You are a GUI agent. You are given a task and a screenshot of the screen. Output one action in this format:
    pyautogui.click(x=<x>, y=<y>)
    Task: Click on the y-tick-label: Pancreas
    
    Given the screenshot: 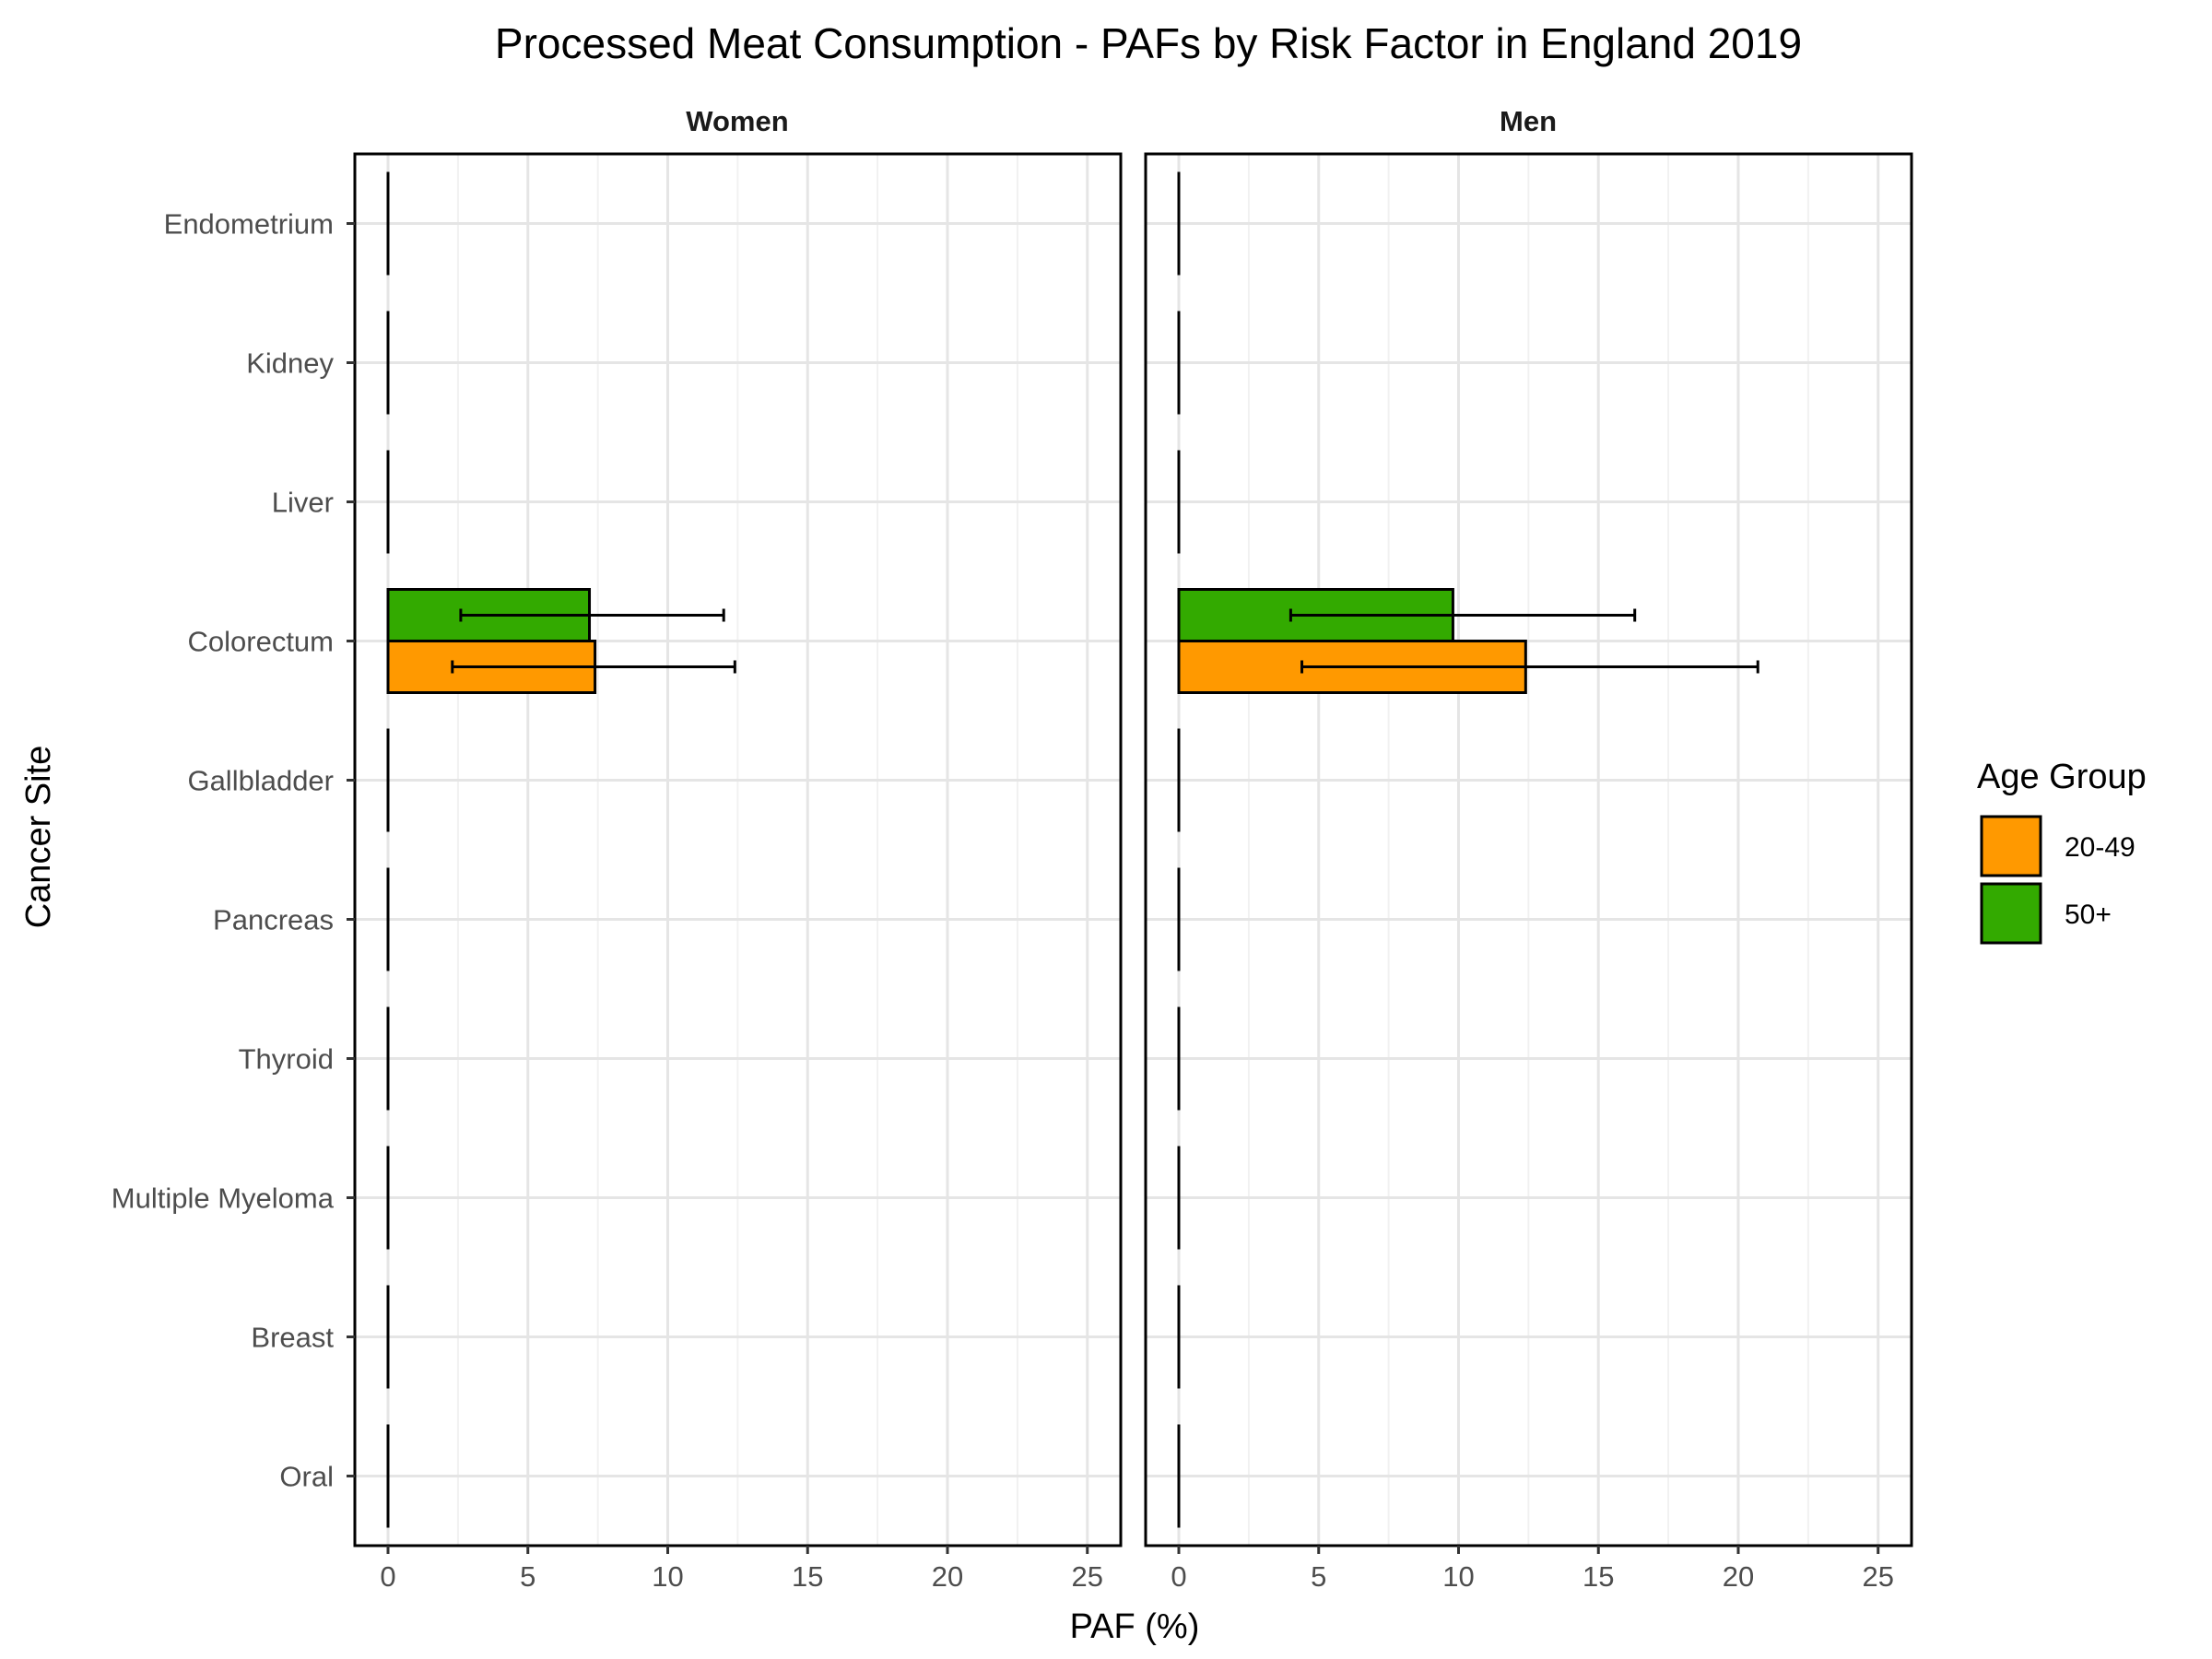 What is the action you would take?
    pyautogui.click(x=273, y=920)
    